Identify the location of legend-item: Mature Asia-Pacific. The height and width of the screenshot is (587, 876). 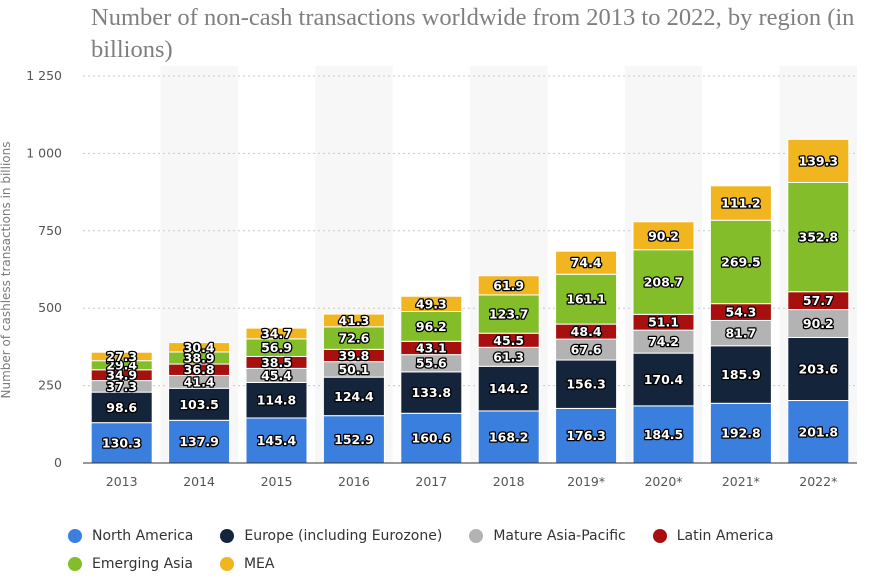
(547, 536).